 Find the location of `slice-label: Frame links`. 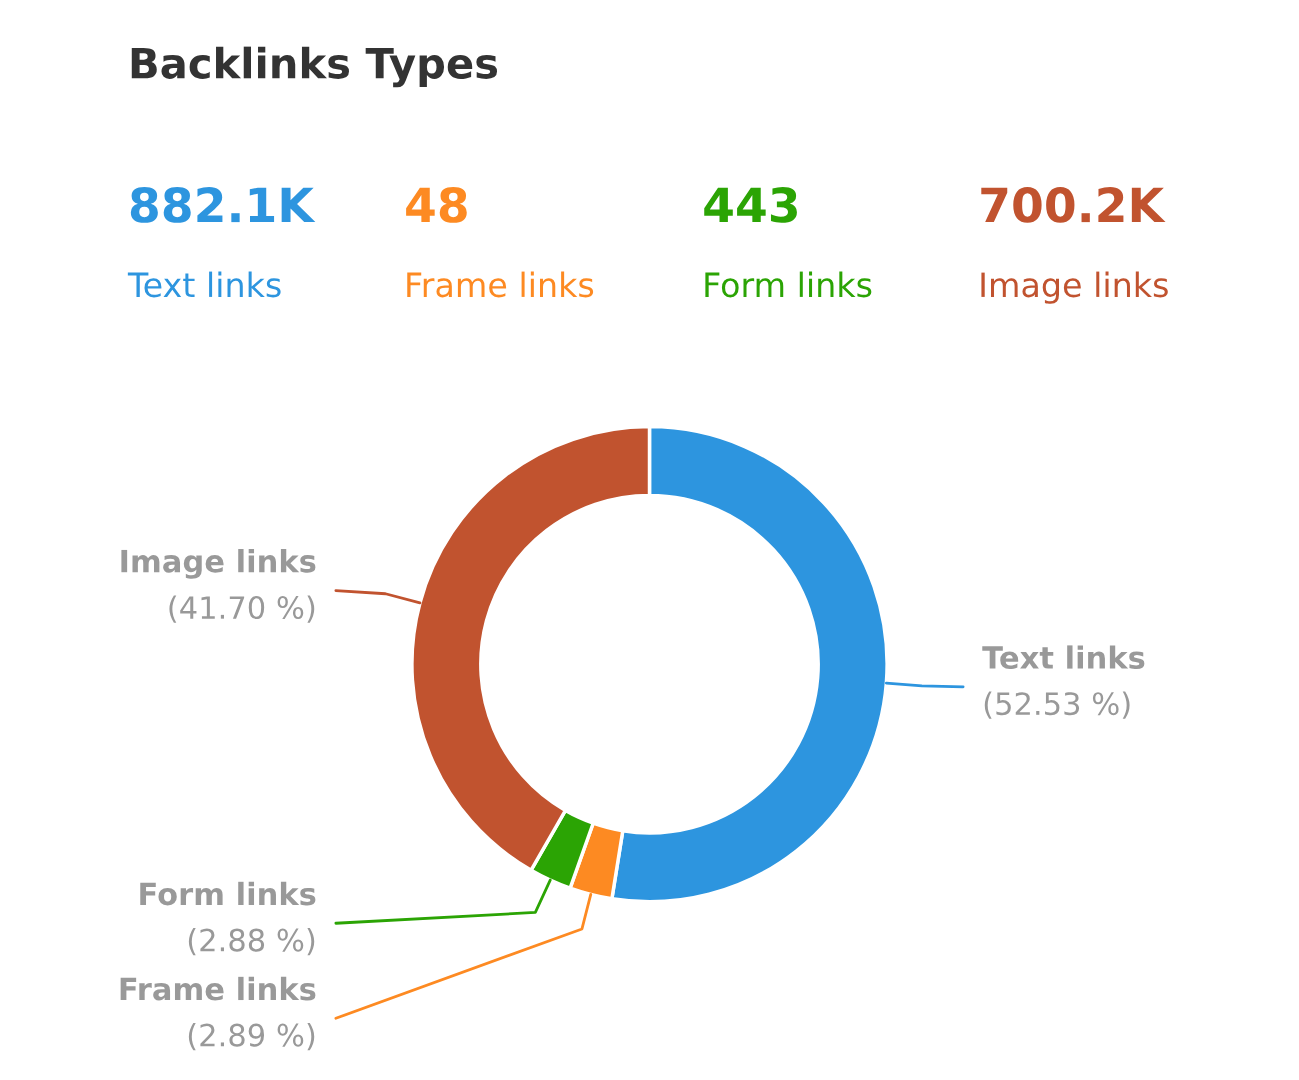

slice-label: Frame links is located at coordinates (218, 988).